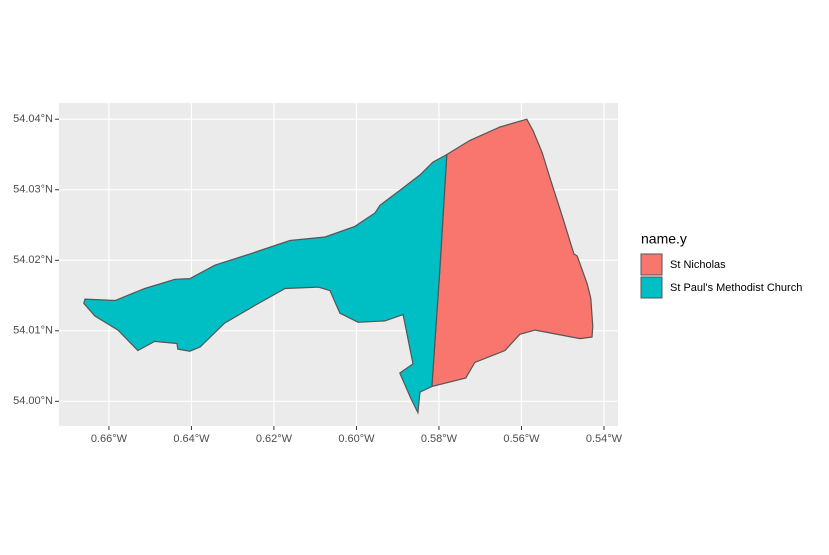 The height and width of the screenshot is (555, 829). Describe the element at coordinates (274, 439) in the screenshot. I see `x-tick-label: 0.62°W` at that location.